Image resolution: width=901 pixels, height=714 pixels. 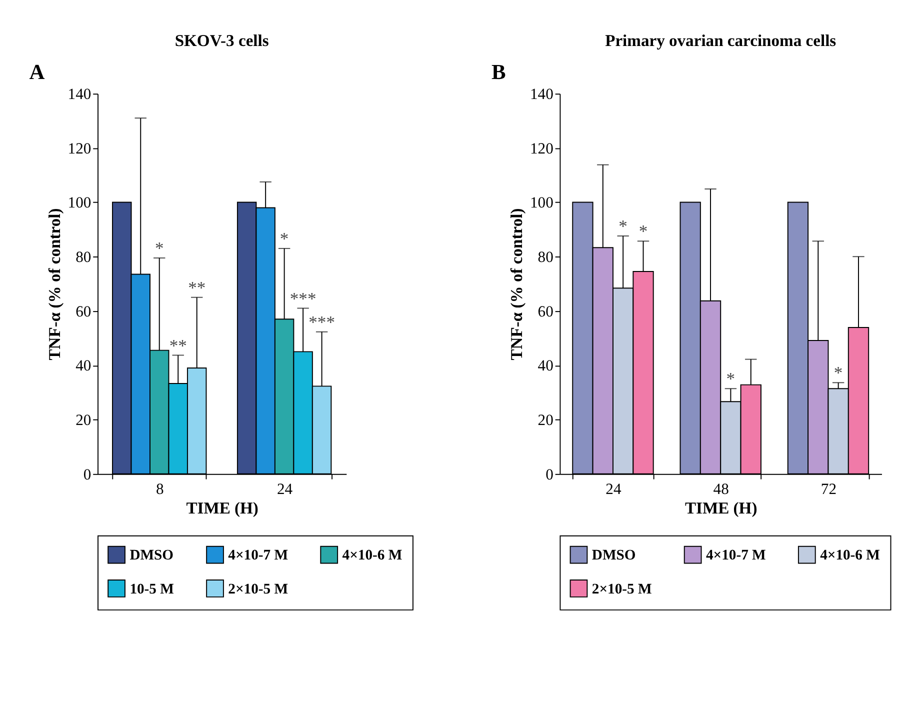 I want to click on text: A, so click(x=37, y=72).